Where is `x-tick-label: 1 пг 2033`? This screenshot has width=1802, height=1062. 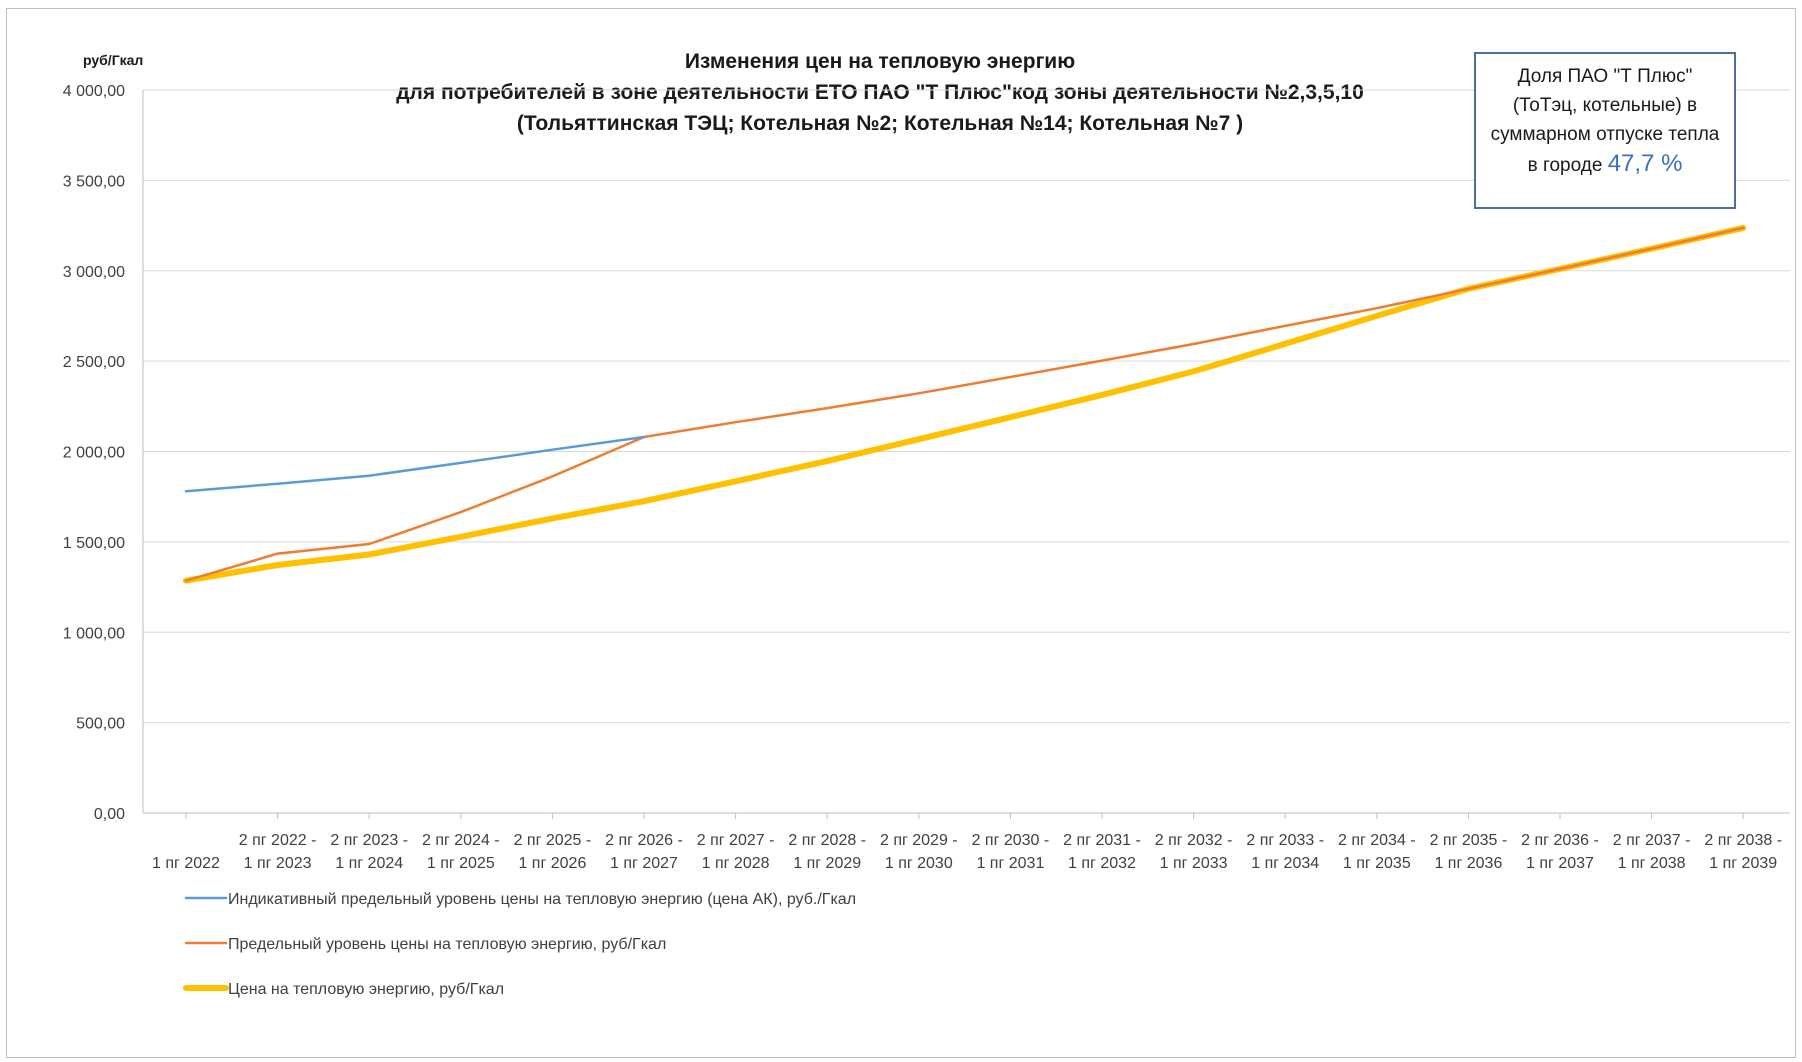 x-tick-label: 1 пг 2033 is located at coordinates (1194, 863).